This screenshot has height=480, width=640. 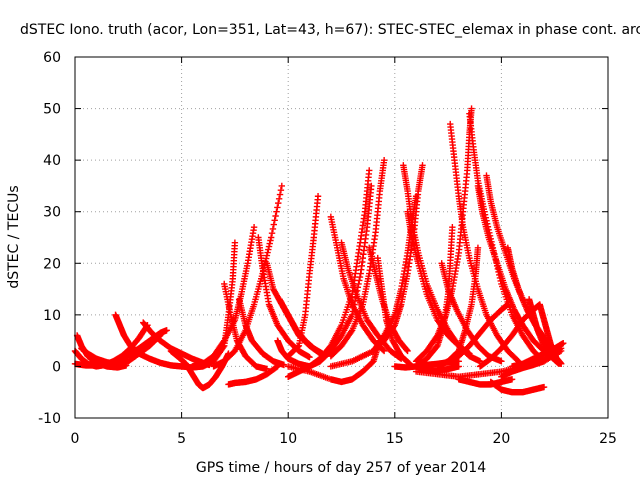 What do you see at coordinates (56, 367) in the screenshot?
I see `y-tick-label: 0` at bounding box center [56, 367].